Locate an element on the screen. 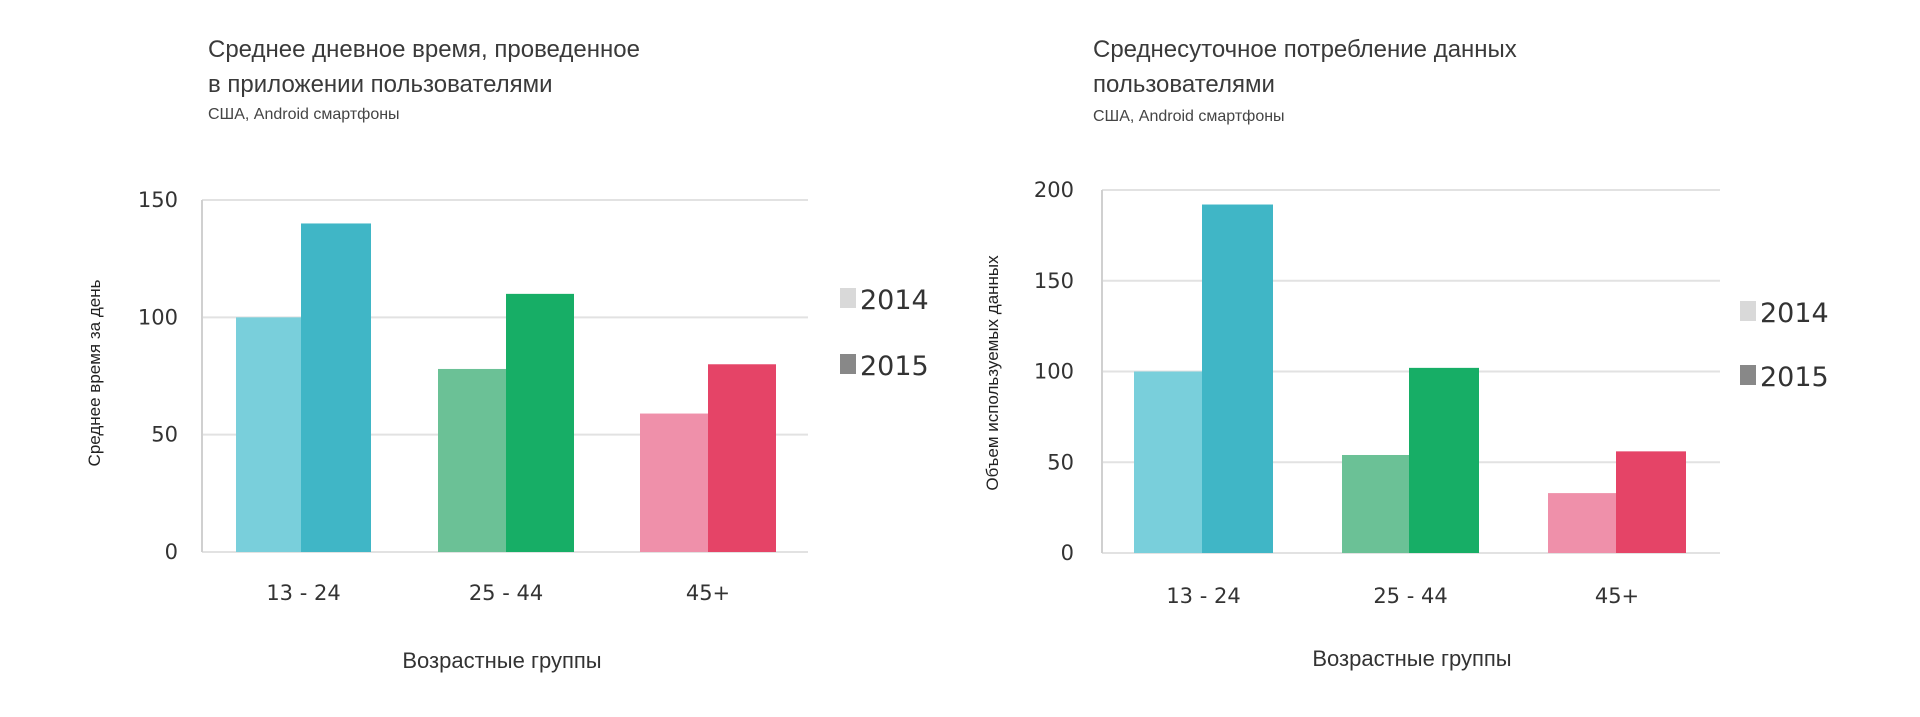 The width and height of the screenshot is (1920, 717). chart-1-y-tick-label: 150 is located at coordinates (158, 200).